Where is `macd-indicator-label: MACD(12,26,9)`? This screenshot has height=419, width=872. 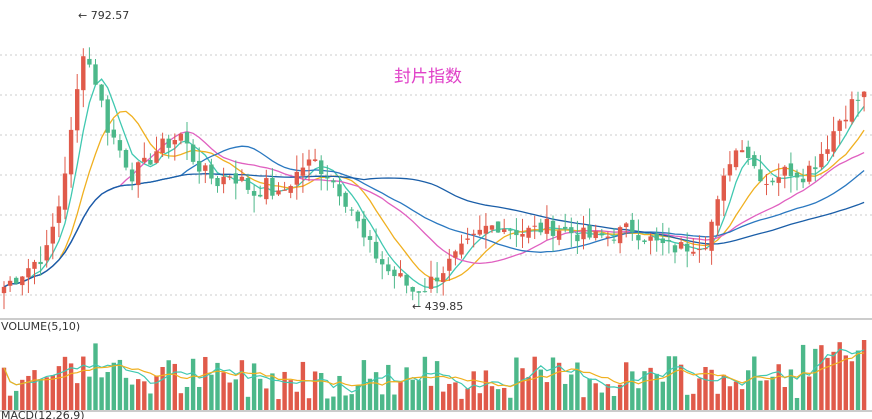 macd-indicator-label: MACD(12,26,9) is located at coordinates (43, 414).